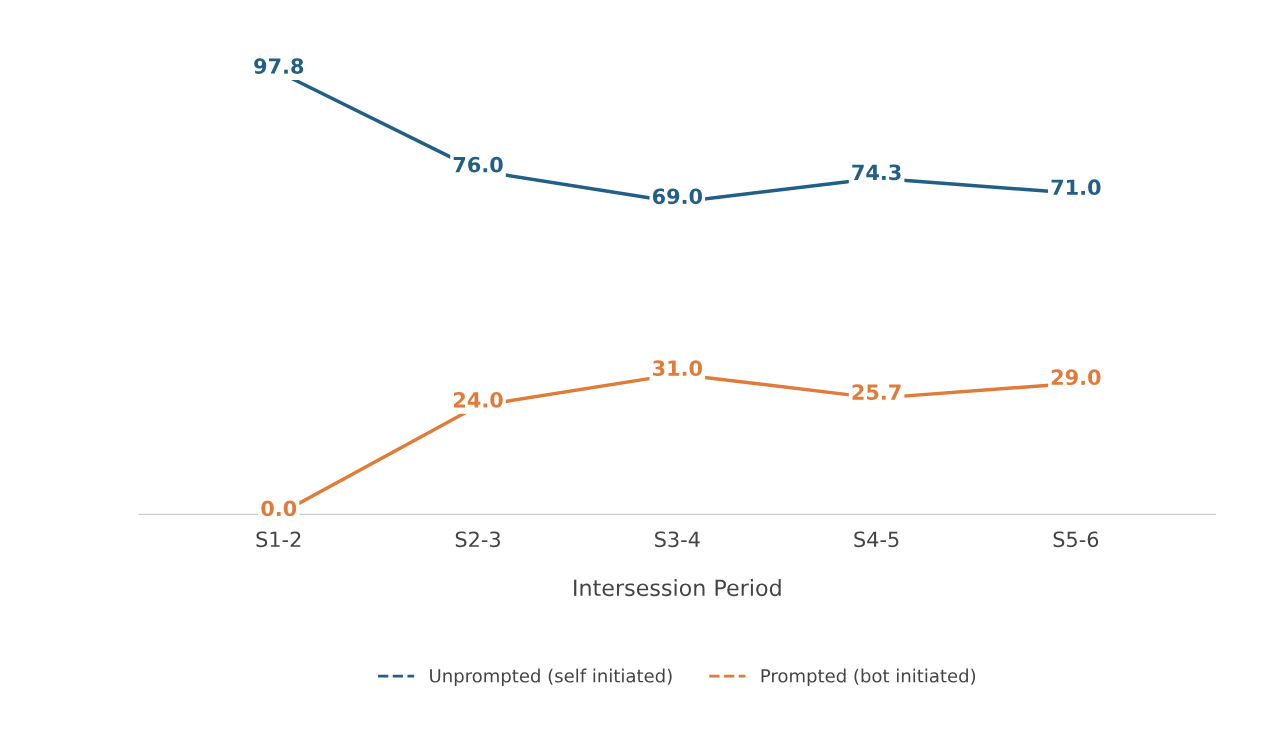 The height and width of the screenshot is (733, 1266). I want to click on legend-label: Prompted (bot initiated), so click(868, 677).